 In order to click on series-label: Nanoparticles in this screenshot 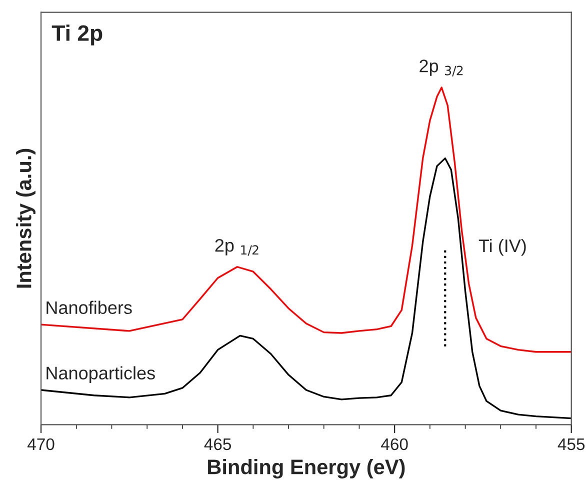, I will do `click(100, 375)`.